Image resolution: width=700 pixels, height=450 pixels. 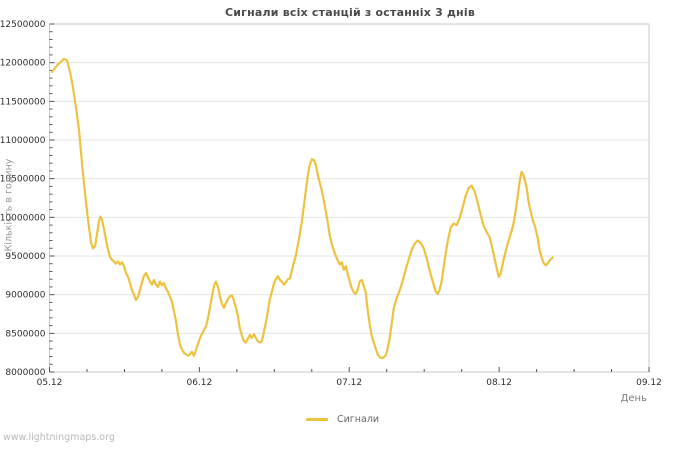 I want to click on y-tick-label: 9500000, so click(x=25, y=257).